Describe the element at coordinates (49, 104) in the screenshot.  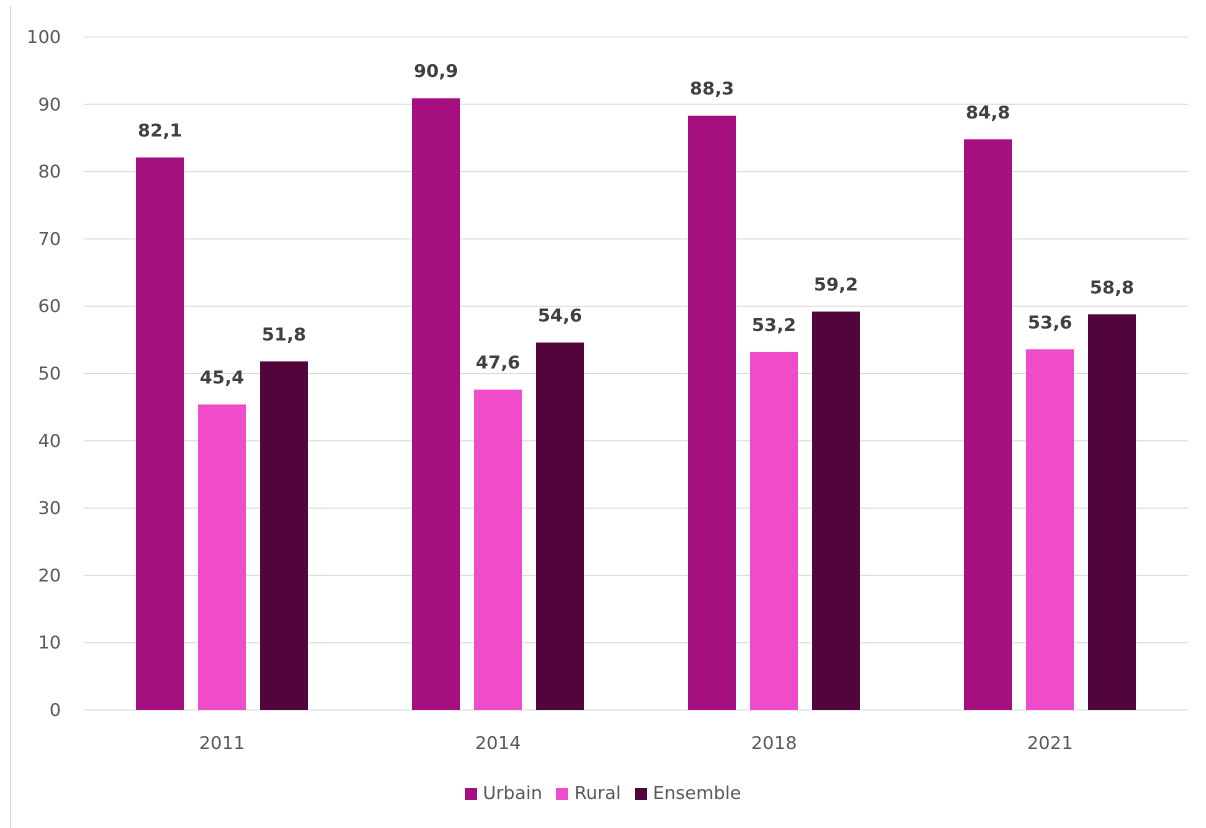
I see `y-tick-label: 90` at that location.